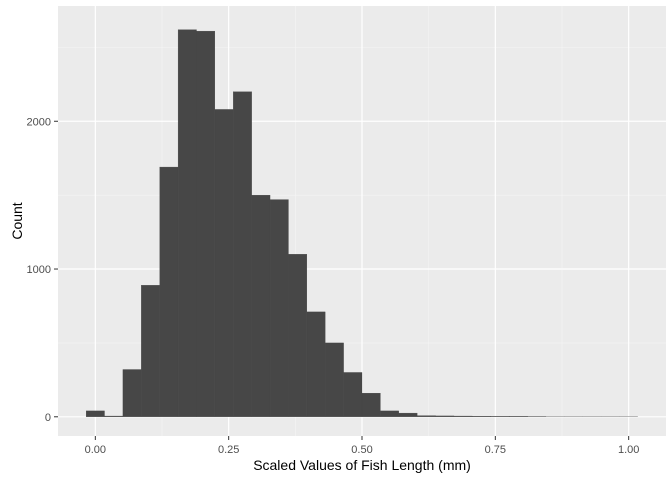  What do you see at coordinates (39, 122) in the screenshot?
I see `y-tick-label: 2000` at bounding box center [39, 122].